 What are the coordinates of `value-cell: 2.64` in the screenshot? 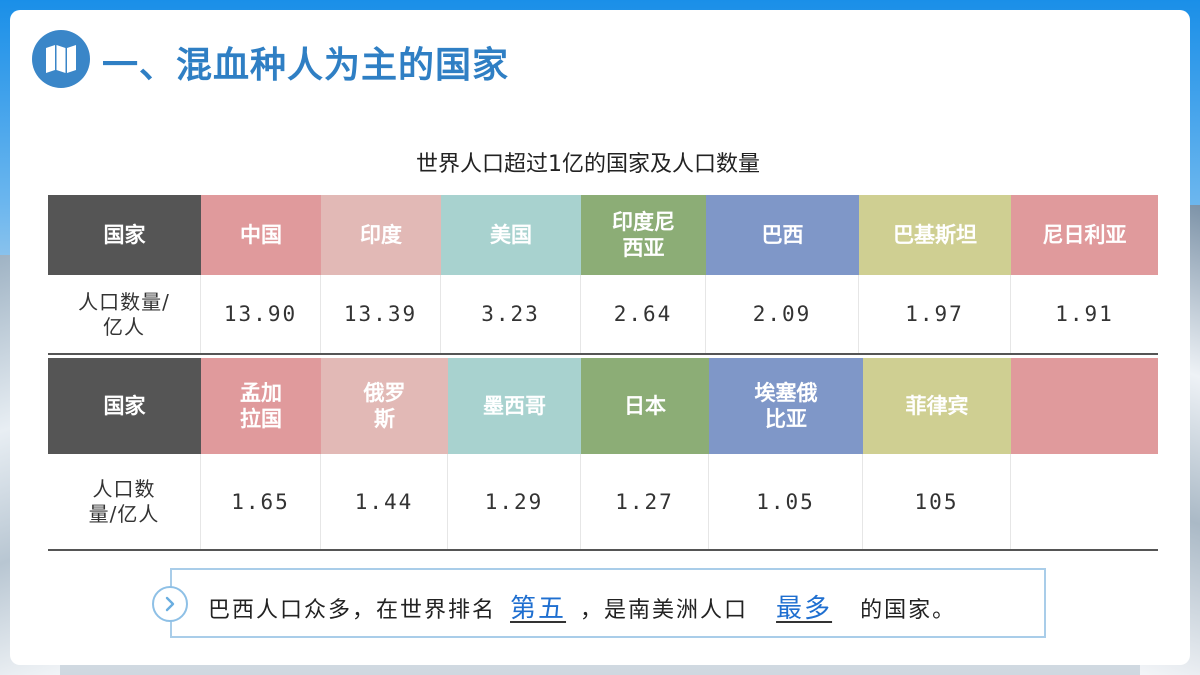 It's located at (643, 314).